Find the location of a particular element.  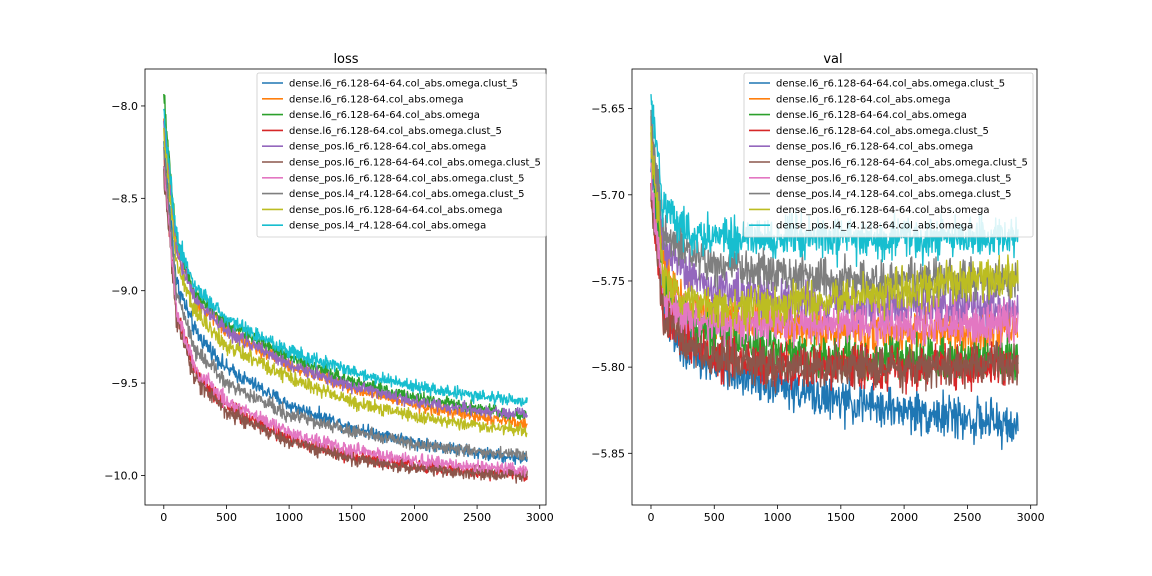

val-y-tick-label-3: −5.80 is located at coordinates (608, 367).